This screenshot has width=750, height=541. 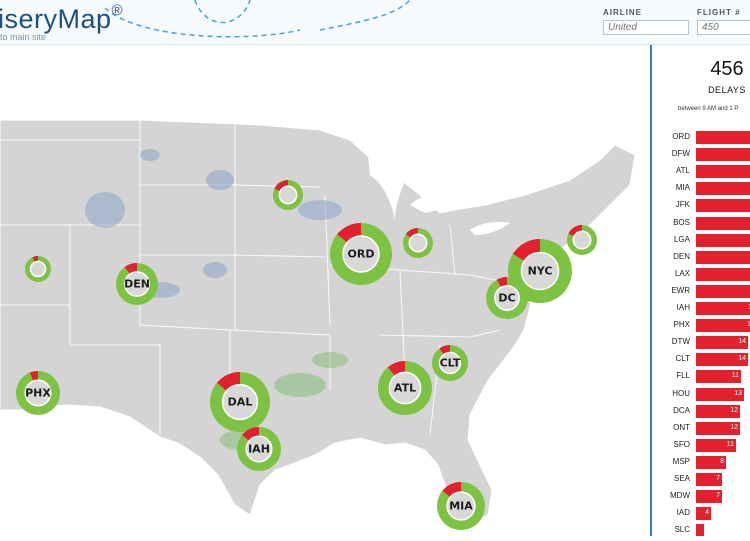 I want to click on airport-row-den: DEN, so click(x=701, y=257).